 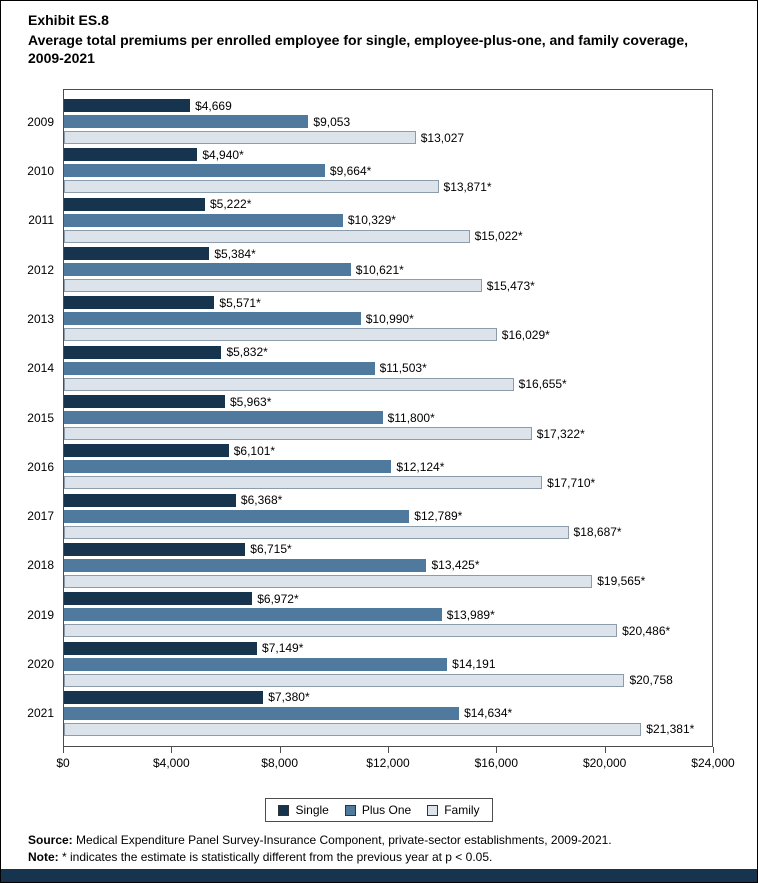 I want to click on bar-value-label: $6,368*, so click(x=261, y=500).